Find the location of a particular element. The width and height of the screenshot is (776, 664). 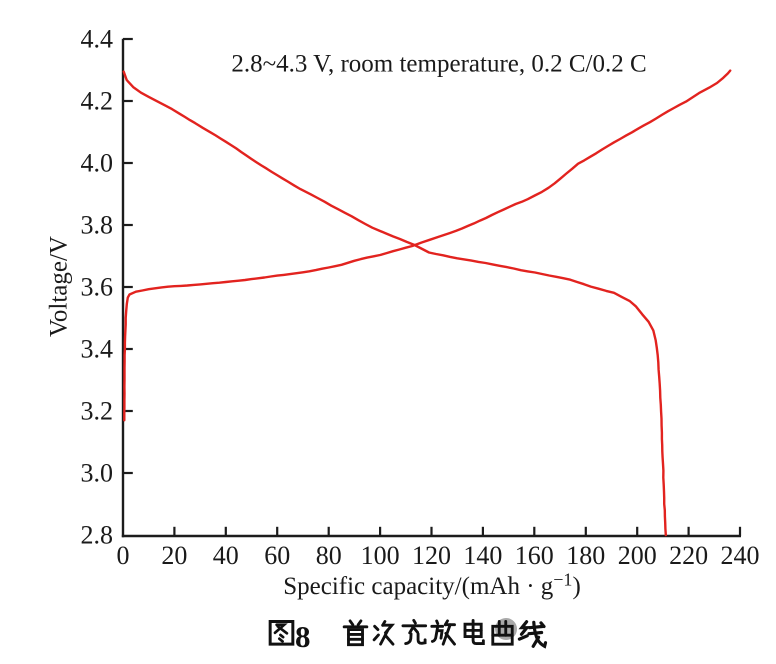

svg-text: 0 is located at coordinates (123, 555).